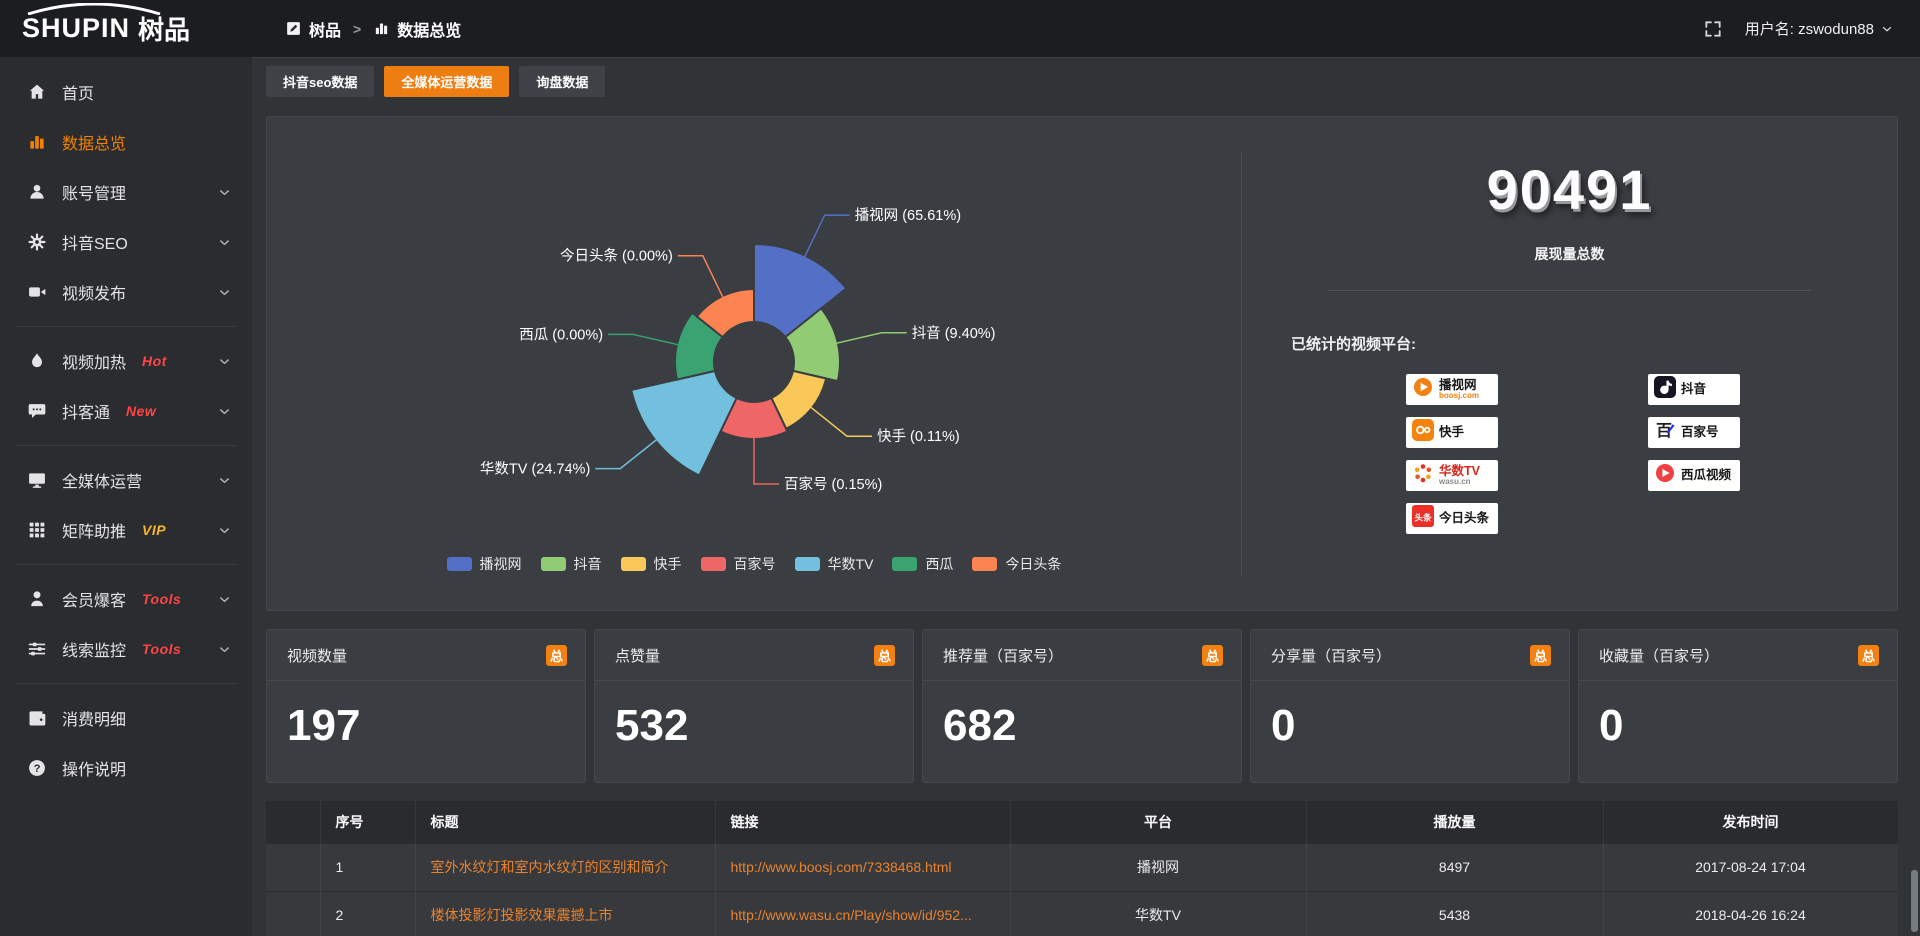 This screenshot has width=1920, height=936. What do you see at coordinates (94, 144) in the screenshot?
I see `sidebar-item-label: 数据总览` at bounding box center [94, 144].